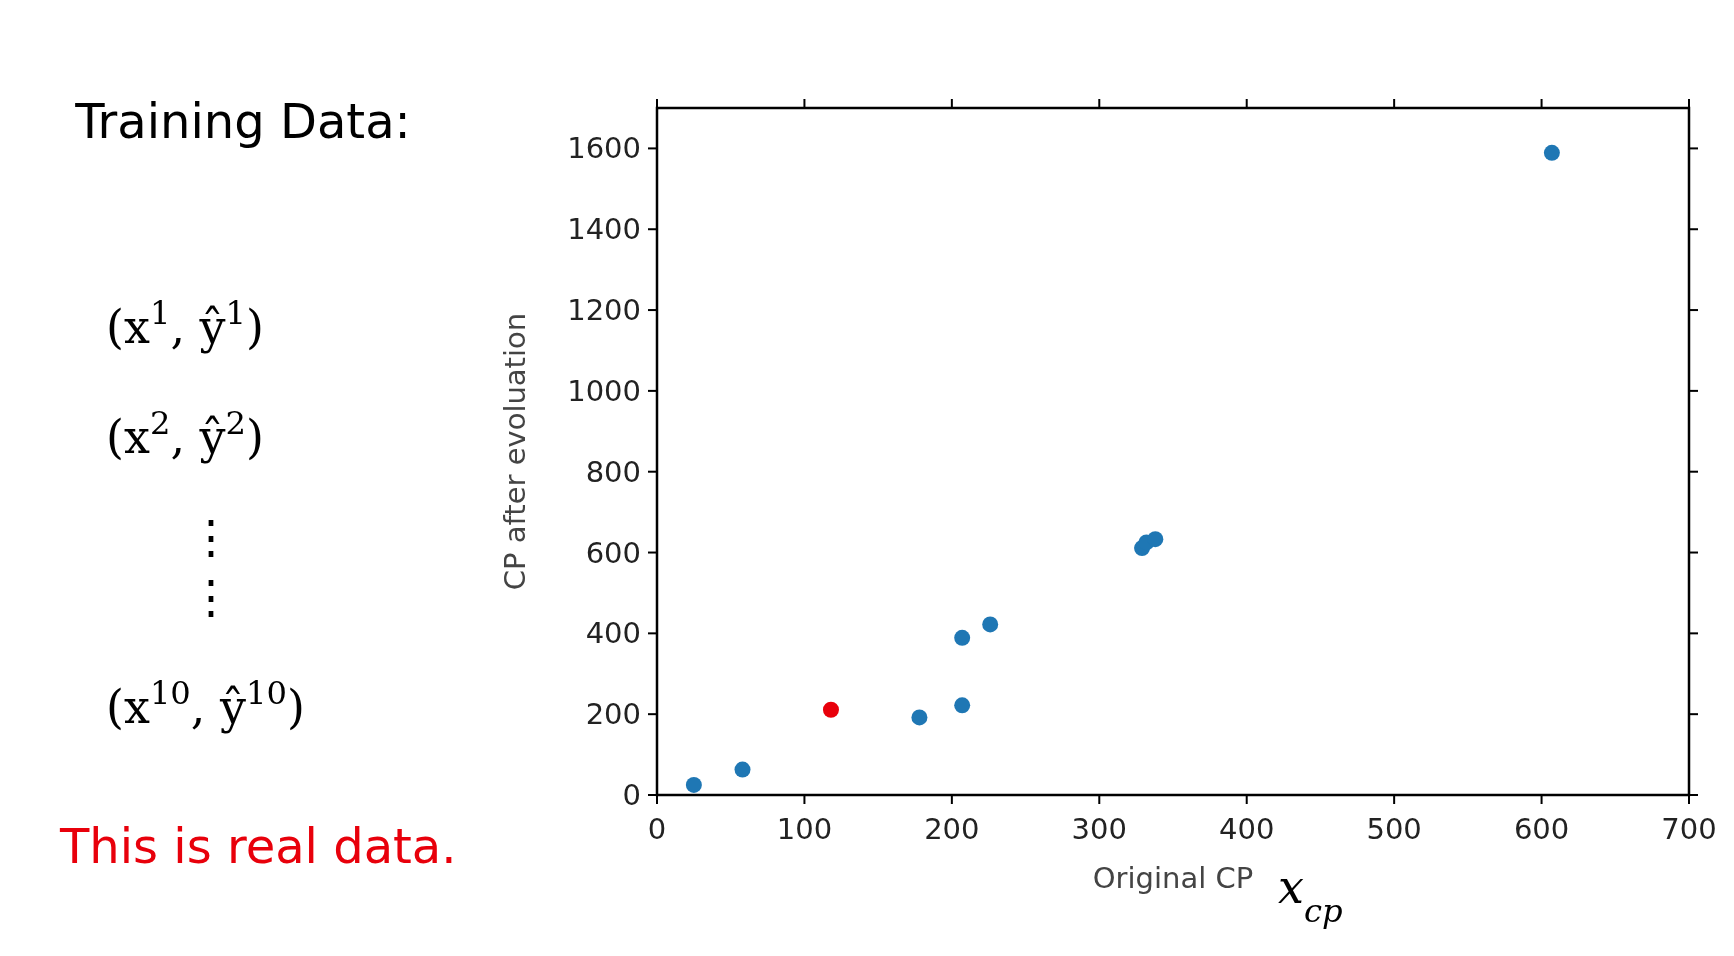 This screenshot has height=956, width=1734. I want to click on y-tick-label: 1000, so click(604, 390).